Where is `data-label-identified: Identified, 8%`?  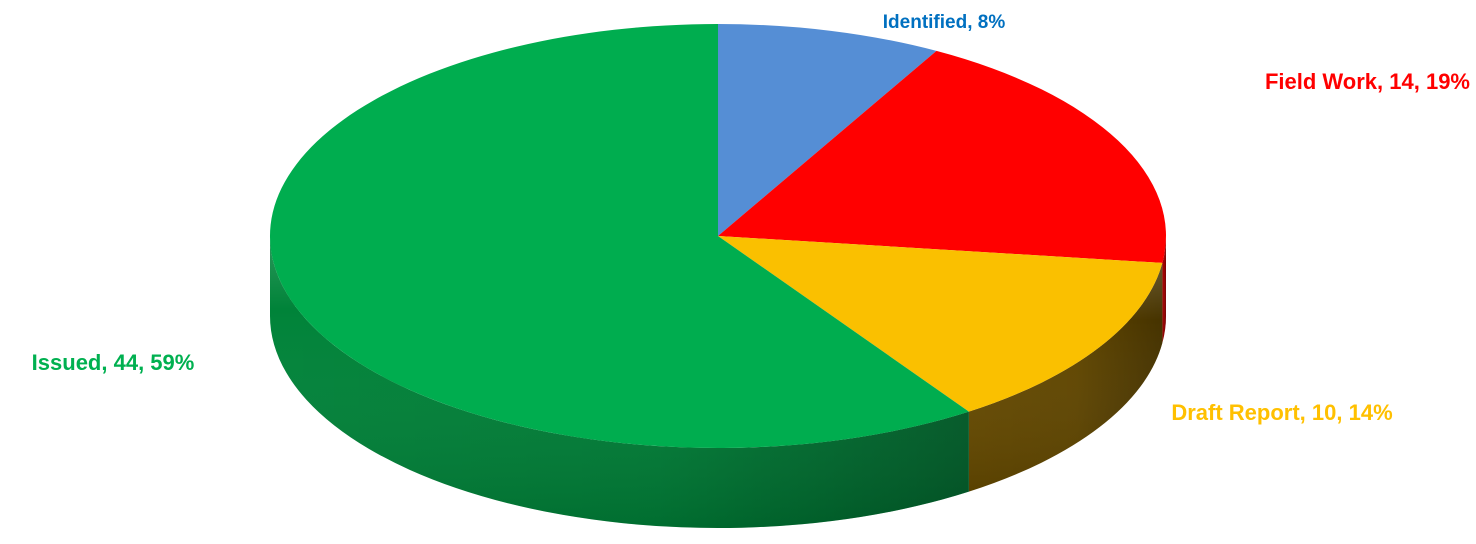 data-label-identified: Identified, 8% is located at coordinates (944, 22).